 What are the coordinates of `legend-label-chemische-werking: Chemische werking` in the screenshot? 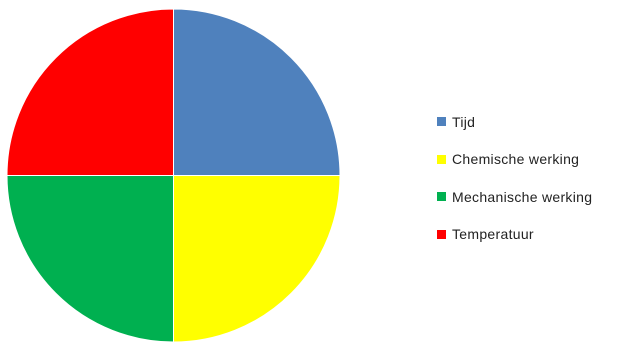 It's located at (516, 159).